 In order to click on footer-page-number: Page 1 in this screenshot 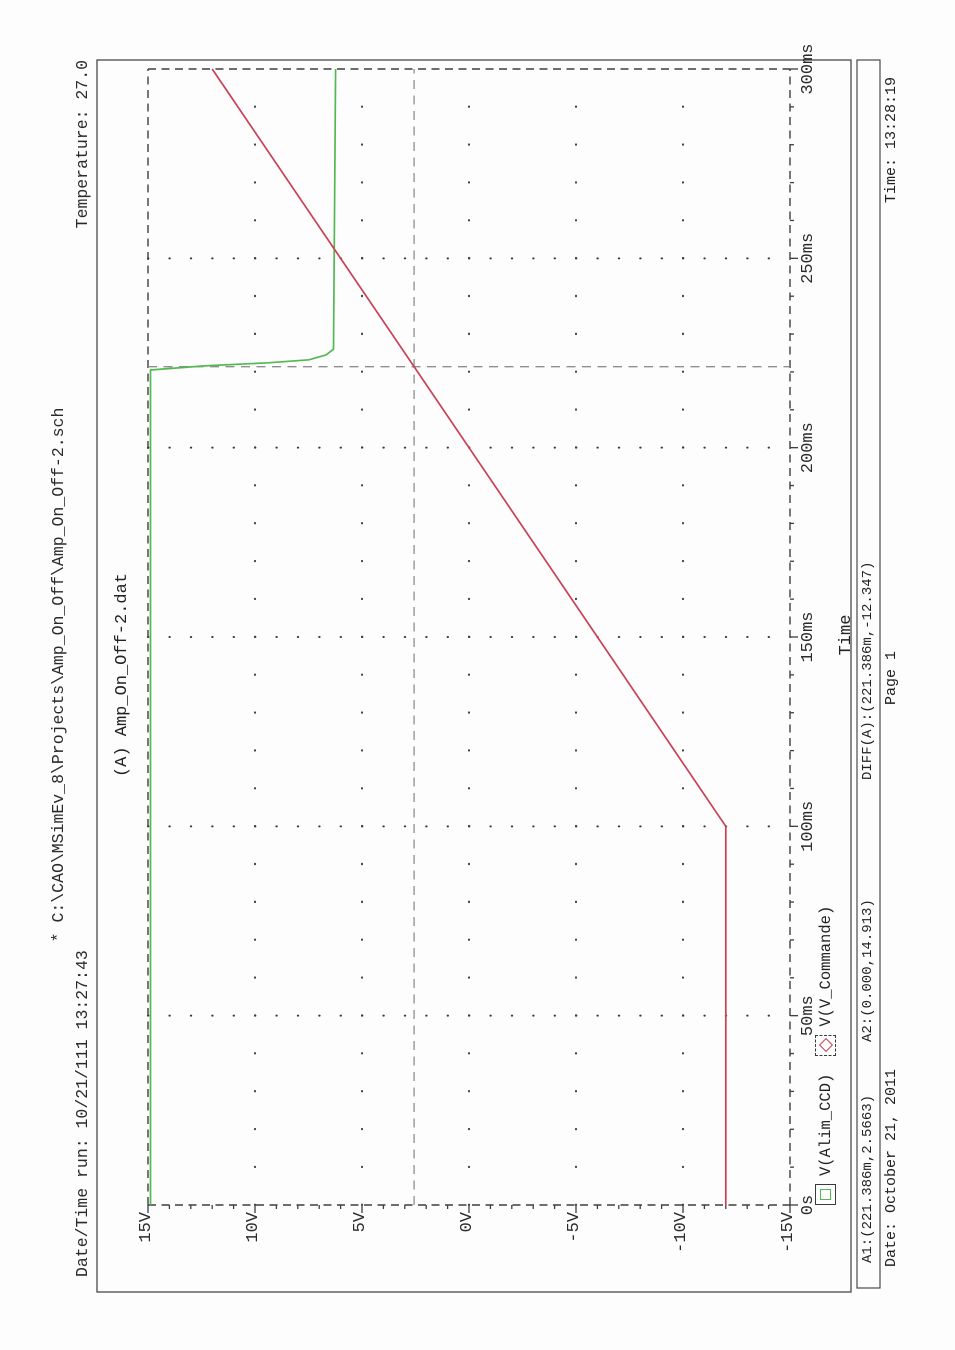, I will do `click(891, 677)`.